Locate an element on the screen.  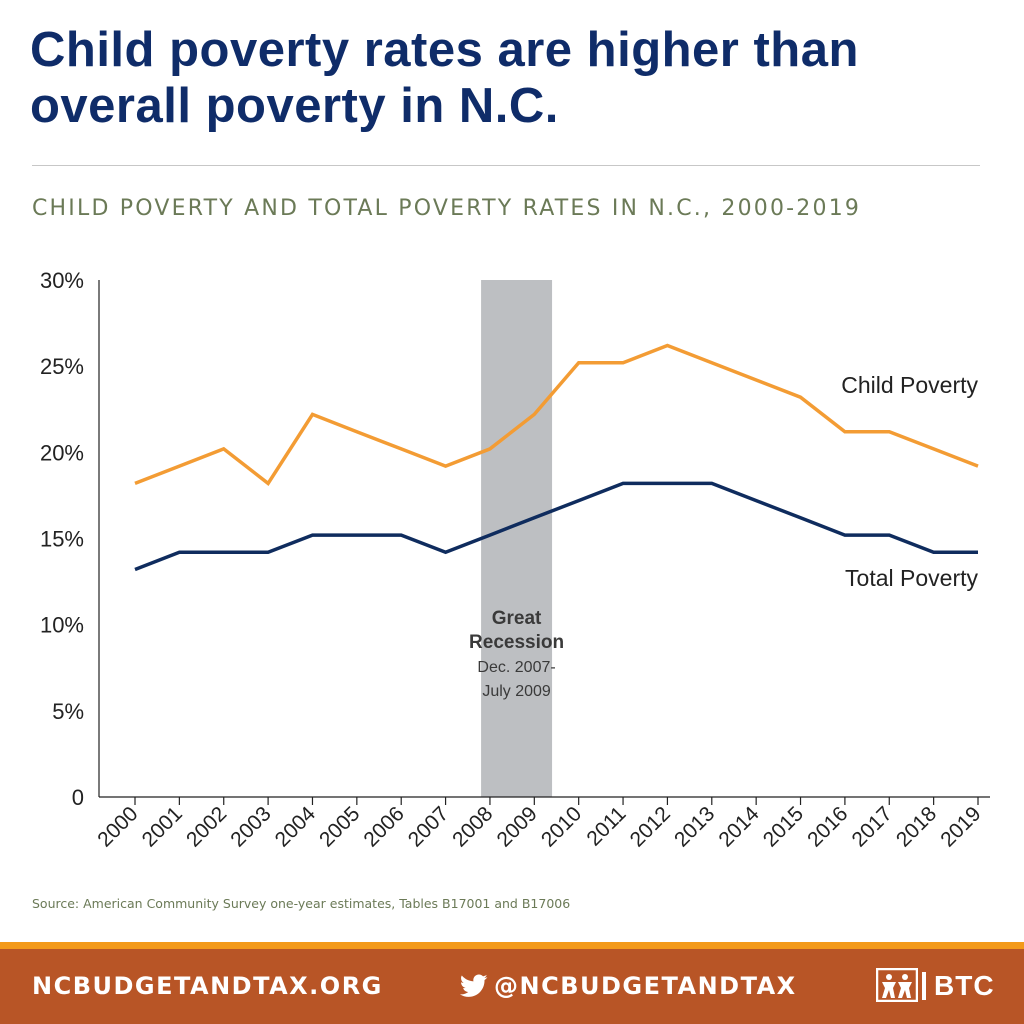
x-tick-label: 2000 is located at coordinates (117, 826).